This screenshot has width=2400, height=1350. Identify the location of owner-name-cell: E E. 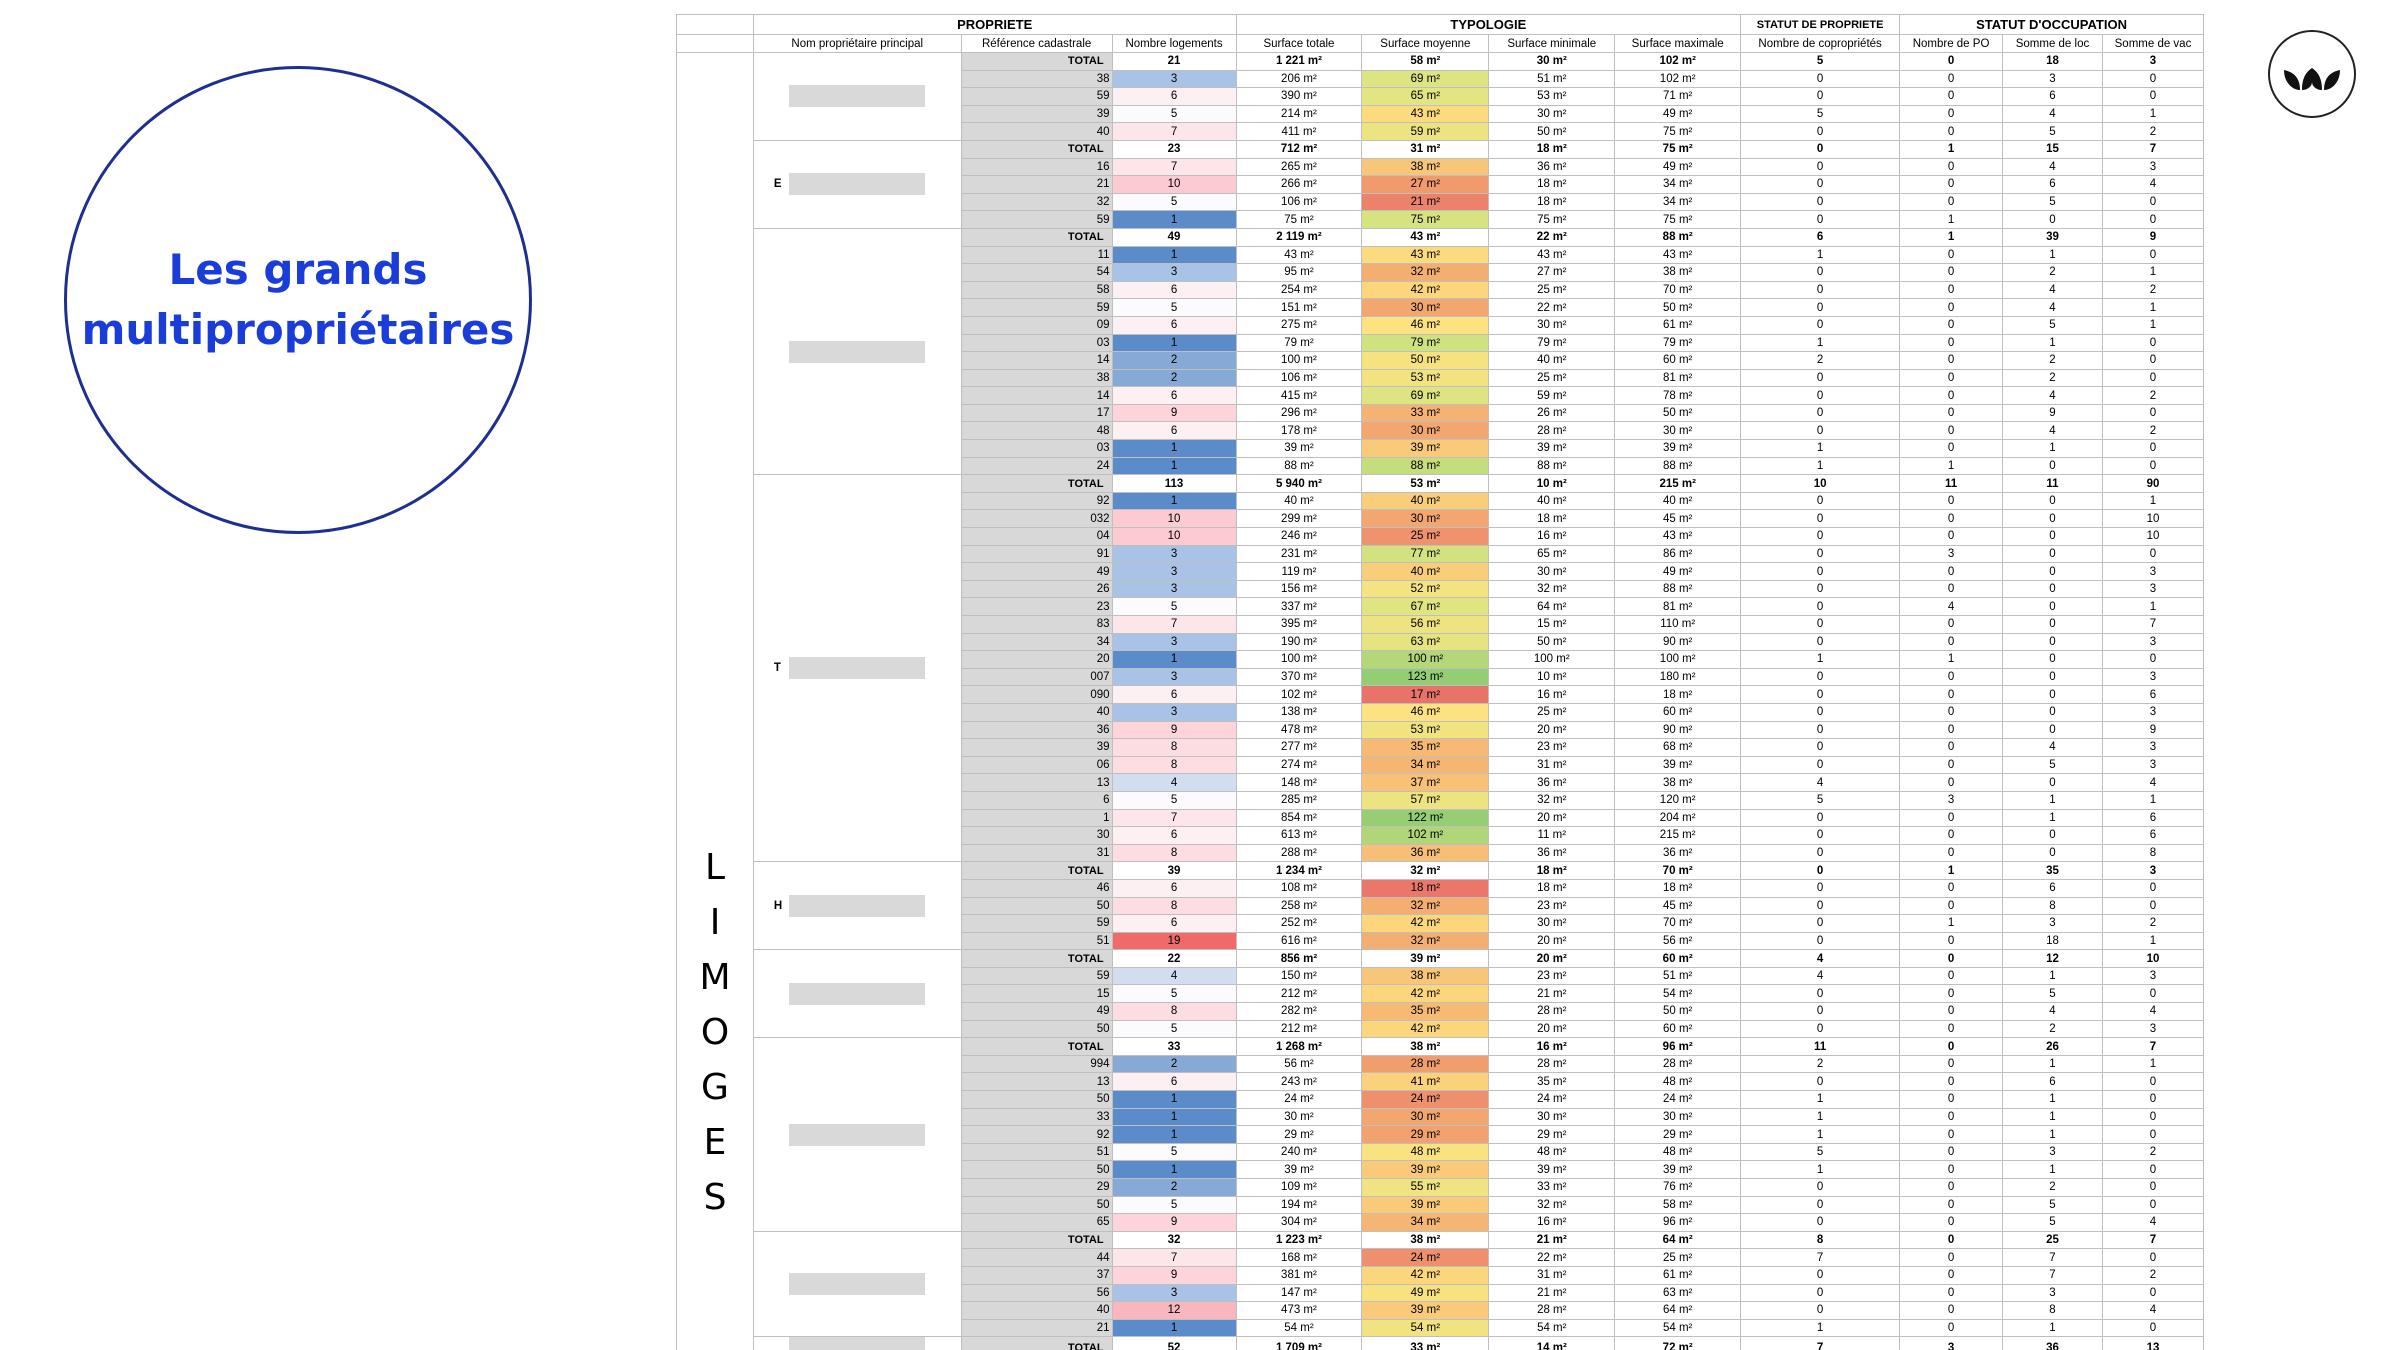
(857, 184).